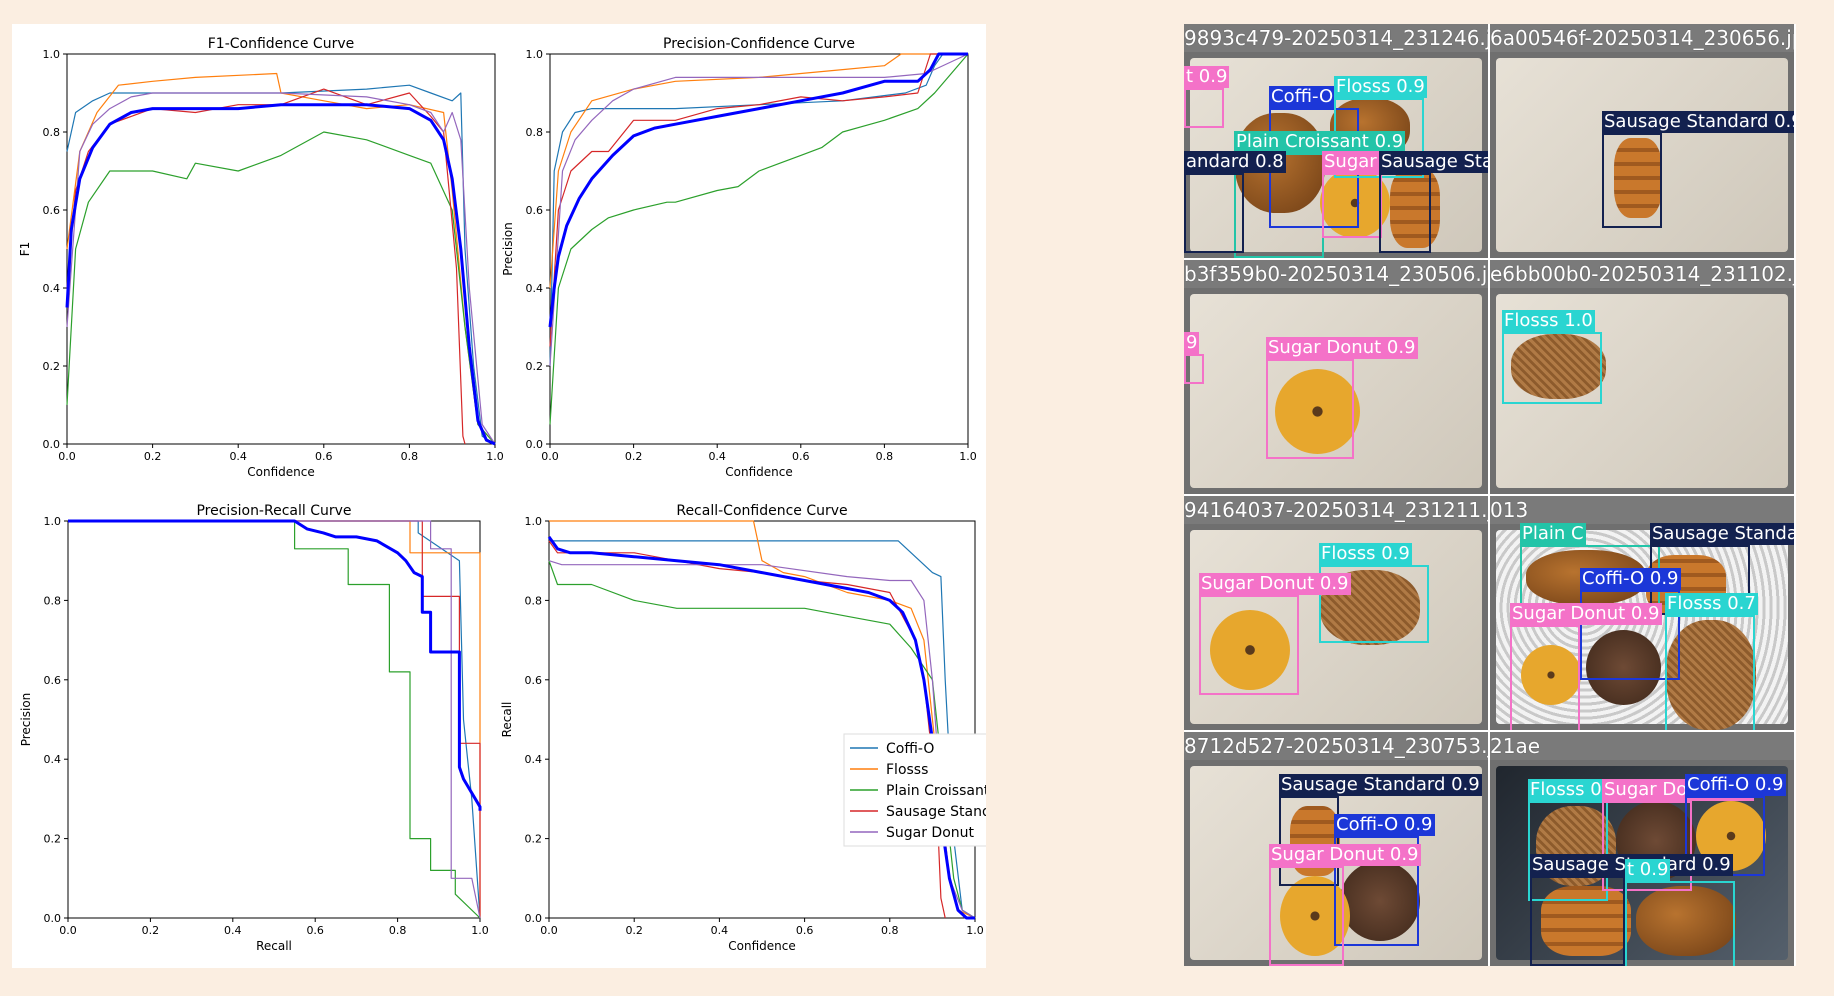 The width and height of the screenshot is (1834, 996). I want to click on y-tick-label: 0.0, so click(535, 444).